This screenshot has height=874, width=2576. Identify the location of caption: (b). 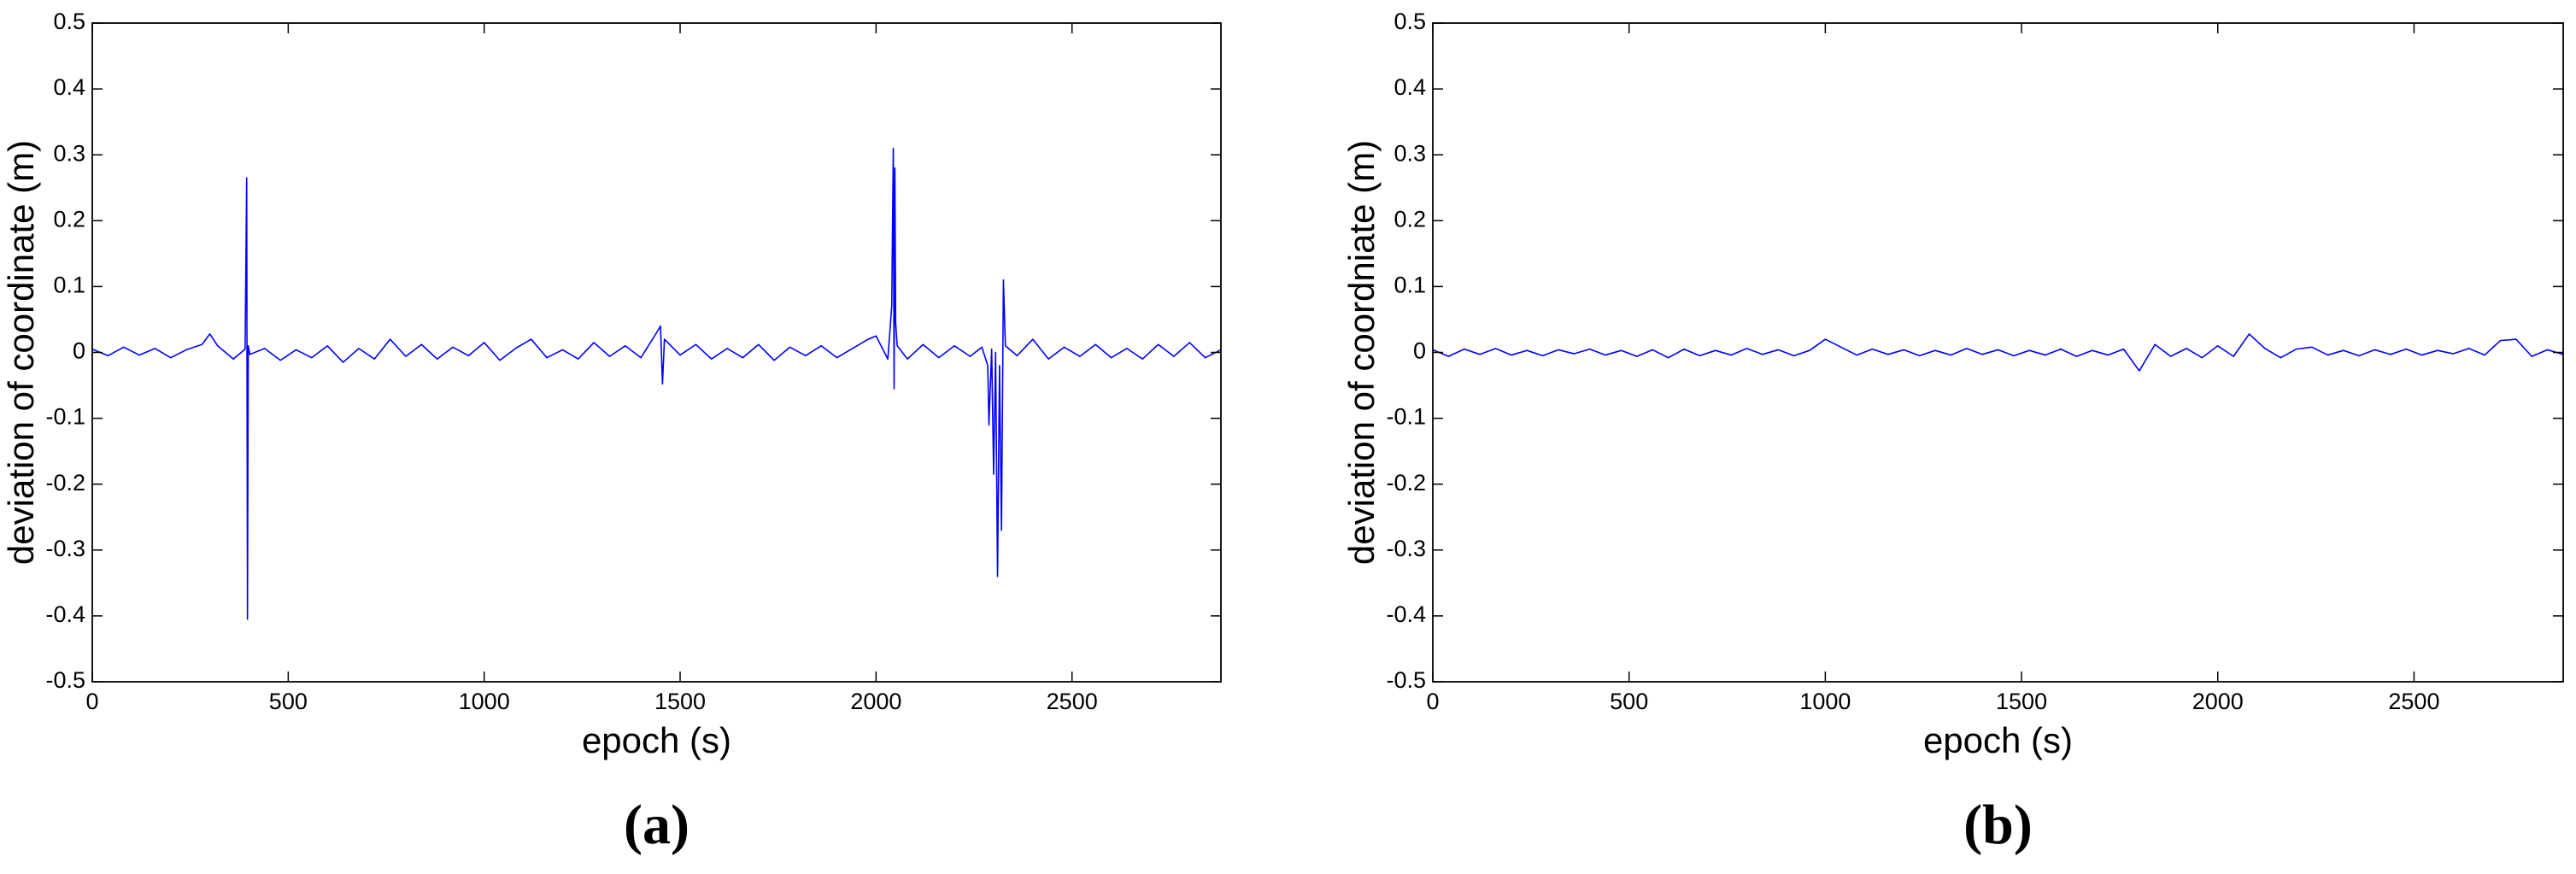
(1998, 825).